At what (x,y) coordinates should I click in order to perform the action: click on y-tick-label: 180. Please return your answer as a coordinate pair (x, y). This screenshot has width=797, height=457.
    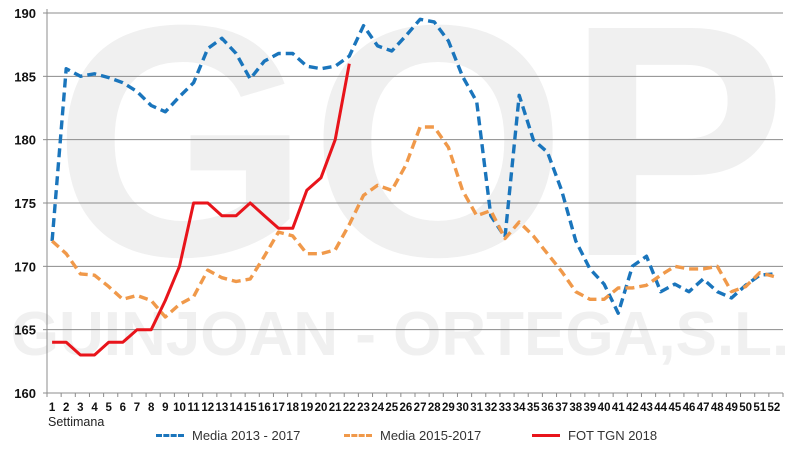
    Looking at the image, I should click on (25, 140).